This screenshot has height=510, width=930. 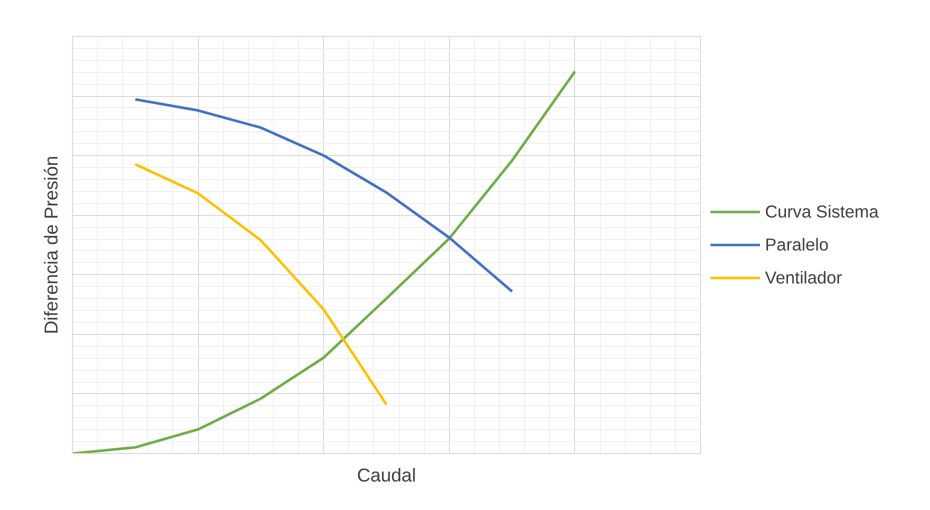 I want to click on x-axis-title: Caudal, so click(x=386, y=475).